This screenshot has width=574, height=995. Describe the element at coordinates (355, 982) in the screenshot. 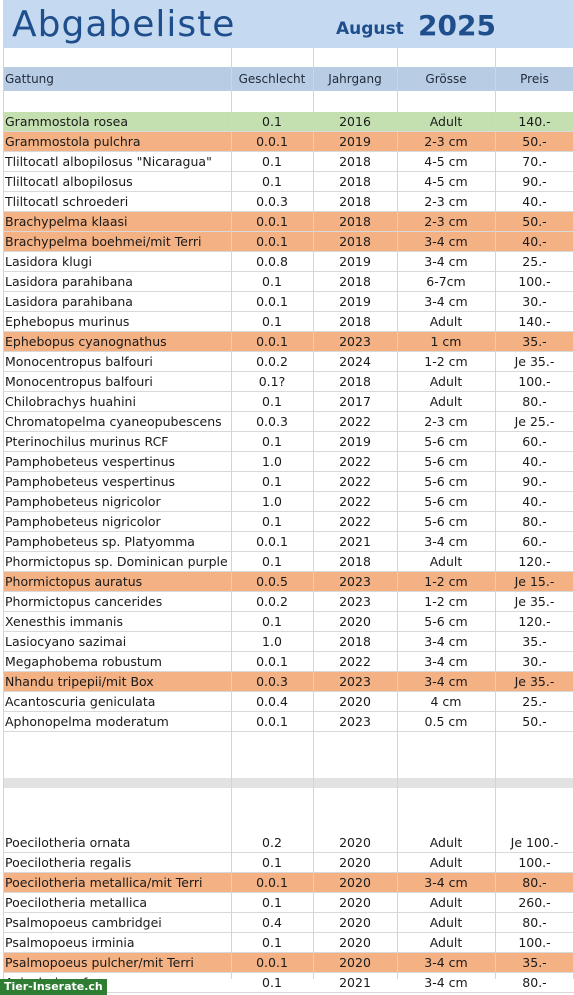

I see `year-value: 2021` at that location.